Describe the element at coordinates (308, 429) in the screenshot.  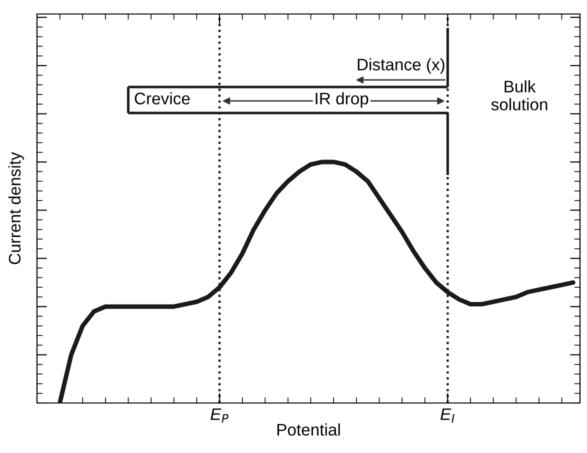
I see `x-axis-title: Potential` at that location.